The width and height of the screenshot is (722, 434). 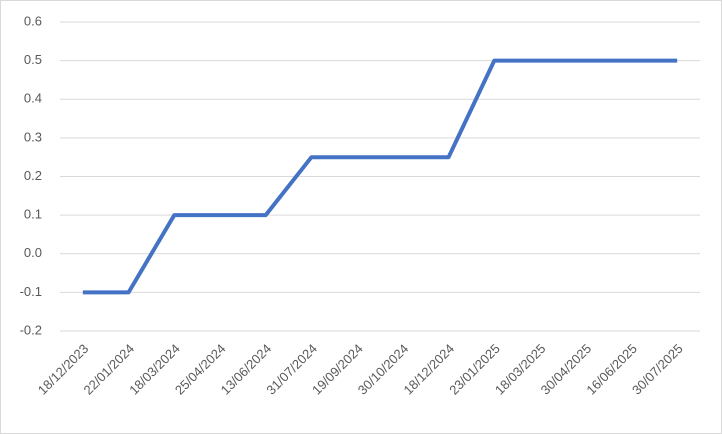 I want to click on y-tick-label: -0.1, so click(x=31, y=291).